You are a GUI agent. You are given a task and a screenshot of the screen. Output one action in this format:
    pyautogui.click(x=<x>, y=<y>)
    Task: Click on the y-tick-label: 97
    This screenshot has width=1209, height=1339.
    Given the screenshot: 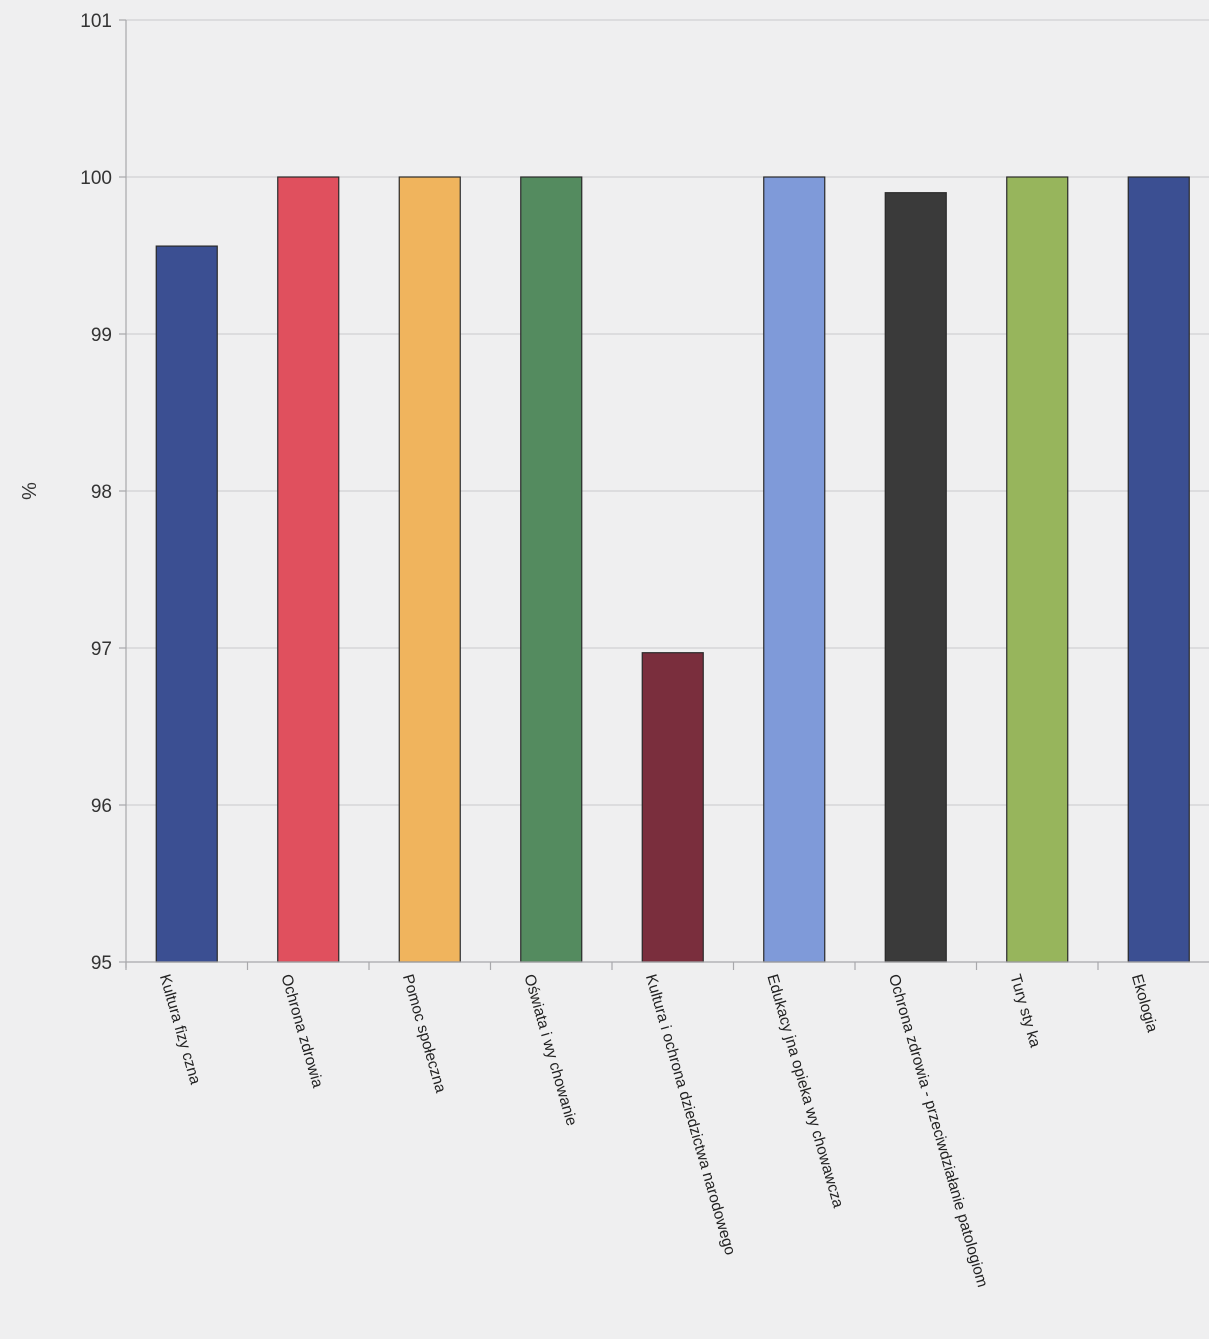 What is the action you would take?
    pyautogui.click(x=101, y=649)
    